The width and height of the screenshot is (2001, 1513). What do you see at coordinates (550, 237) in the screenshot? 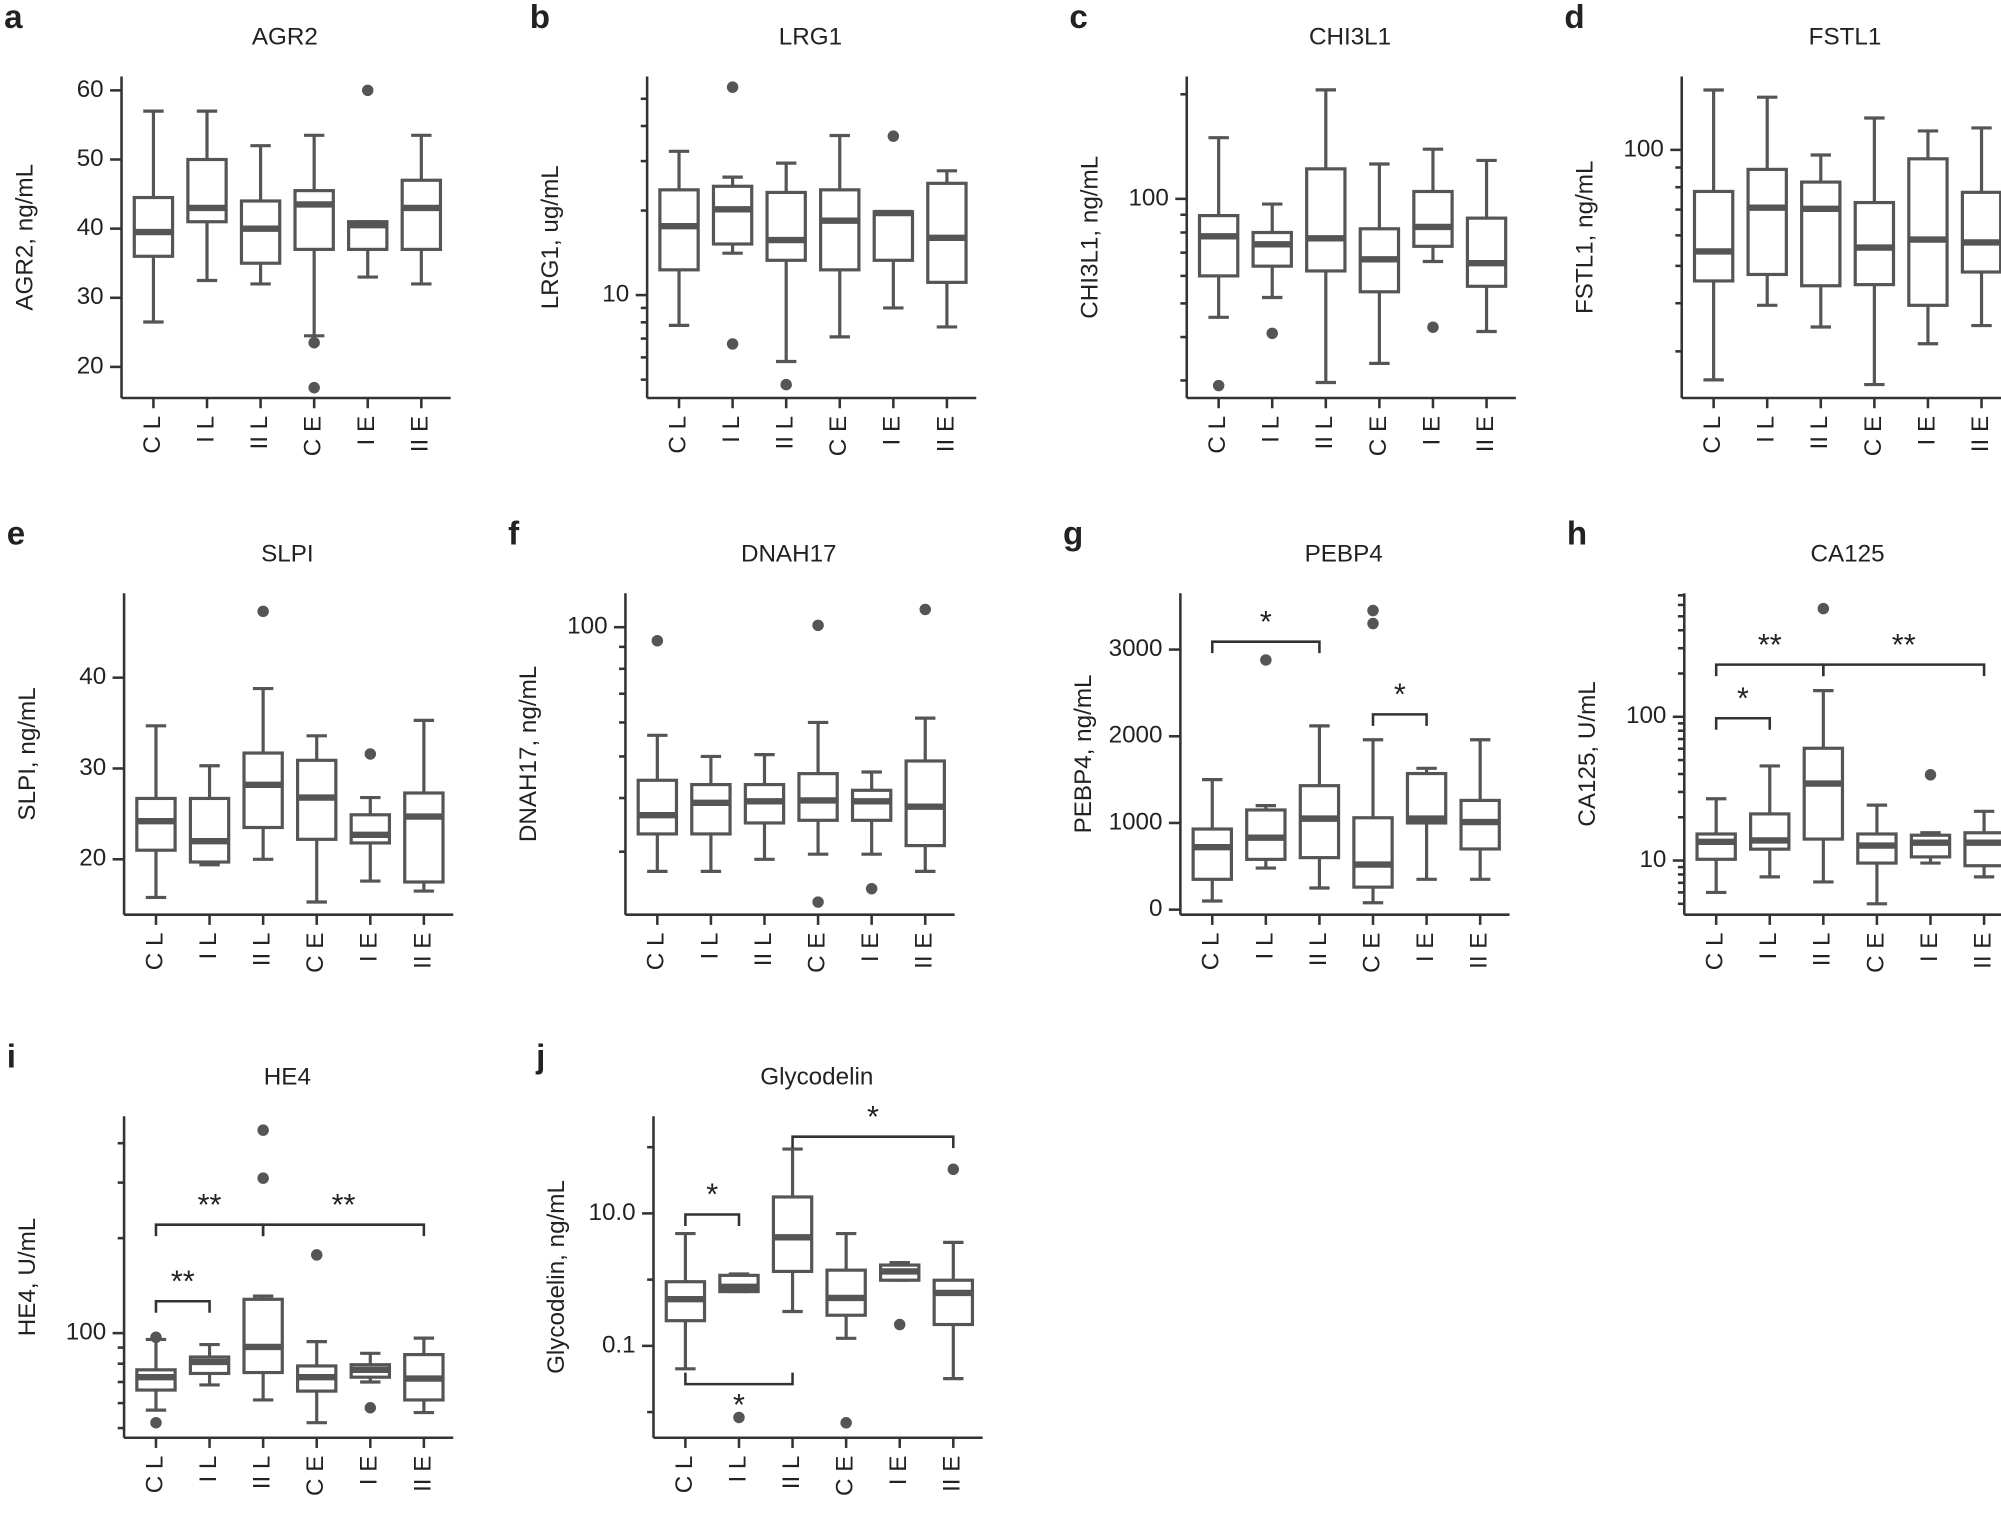
I see `y-axis-label: LRG1, ug/mL` at bounding box center [550, 237].